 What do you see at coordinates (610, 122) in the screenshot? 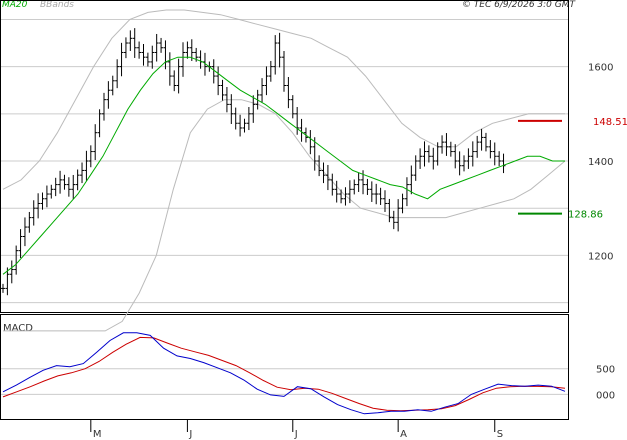
I see `resistance-label: 148.51` at bounding box center [610, 122].